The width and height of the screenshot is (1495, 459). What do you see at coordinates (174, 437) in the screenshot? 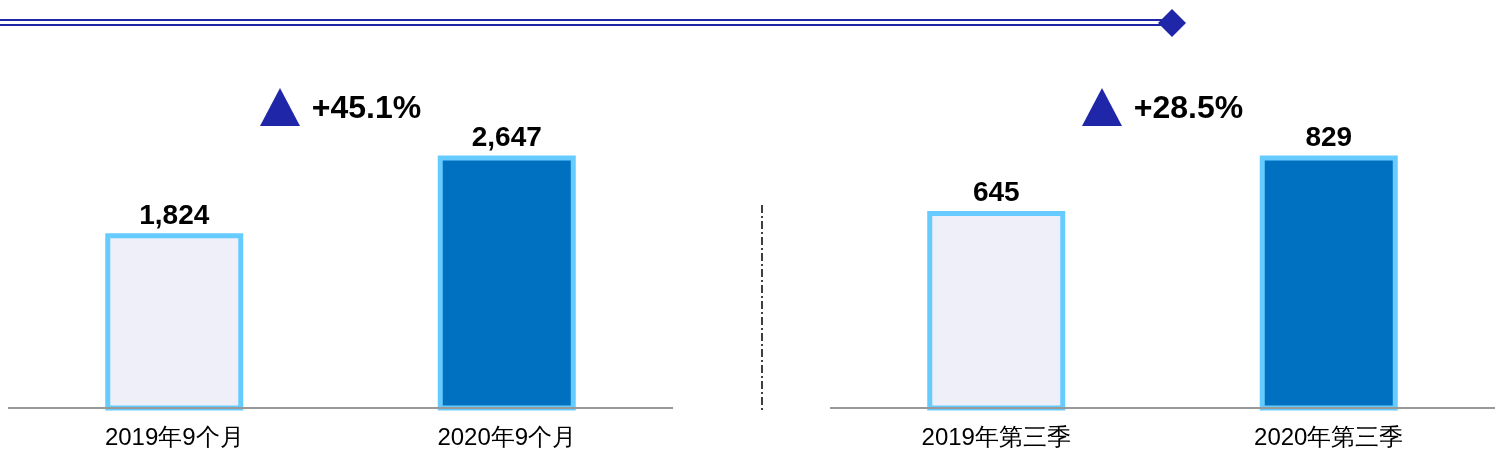
I see `x-tick-label: 2019年9个月` at bounding box center [174, 437].